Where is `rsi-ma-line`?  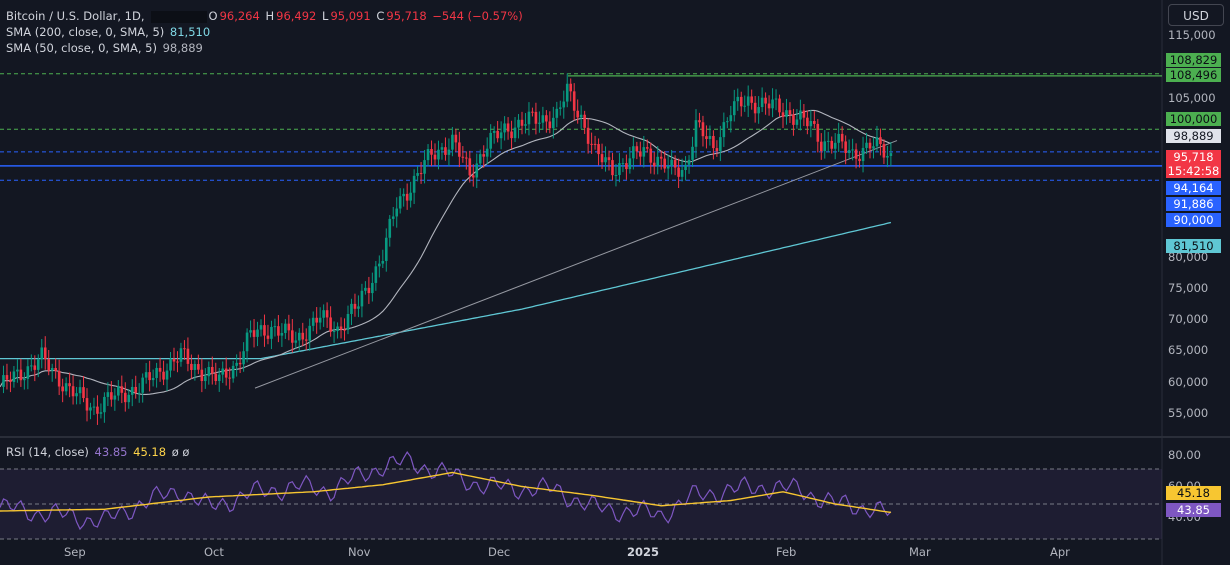 rsi-ma-line is located at coordinates (445, 492).